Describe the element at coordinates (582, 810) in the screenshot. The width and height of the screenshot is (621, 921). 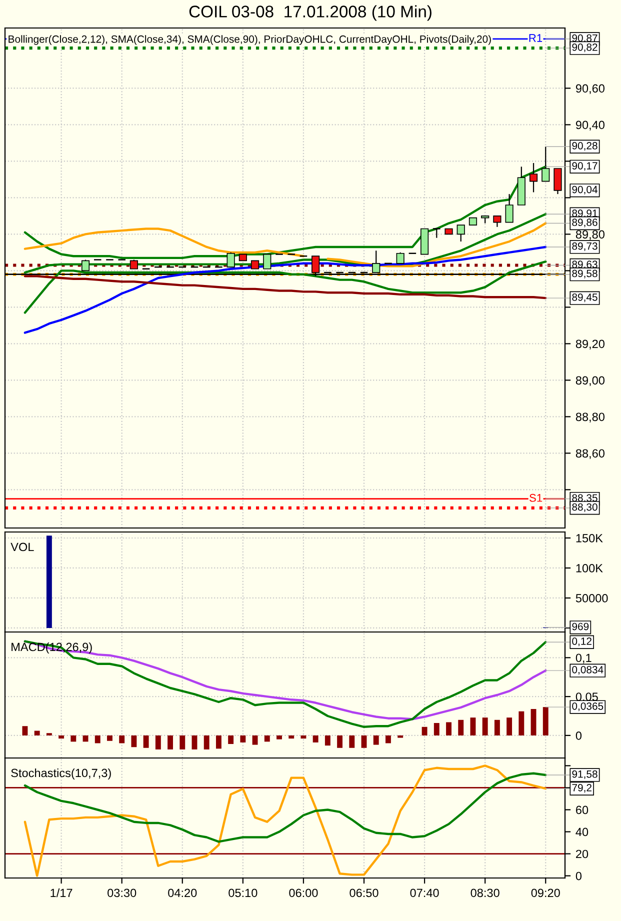
I see `y-tick-label: 60` at that location.